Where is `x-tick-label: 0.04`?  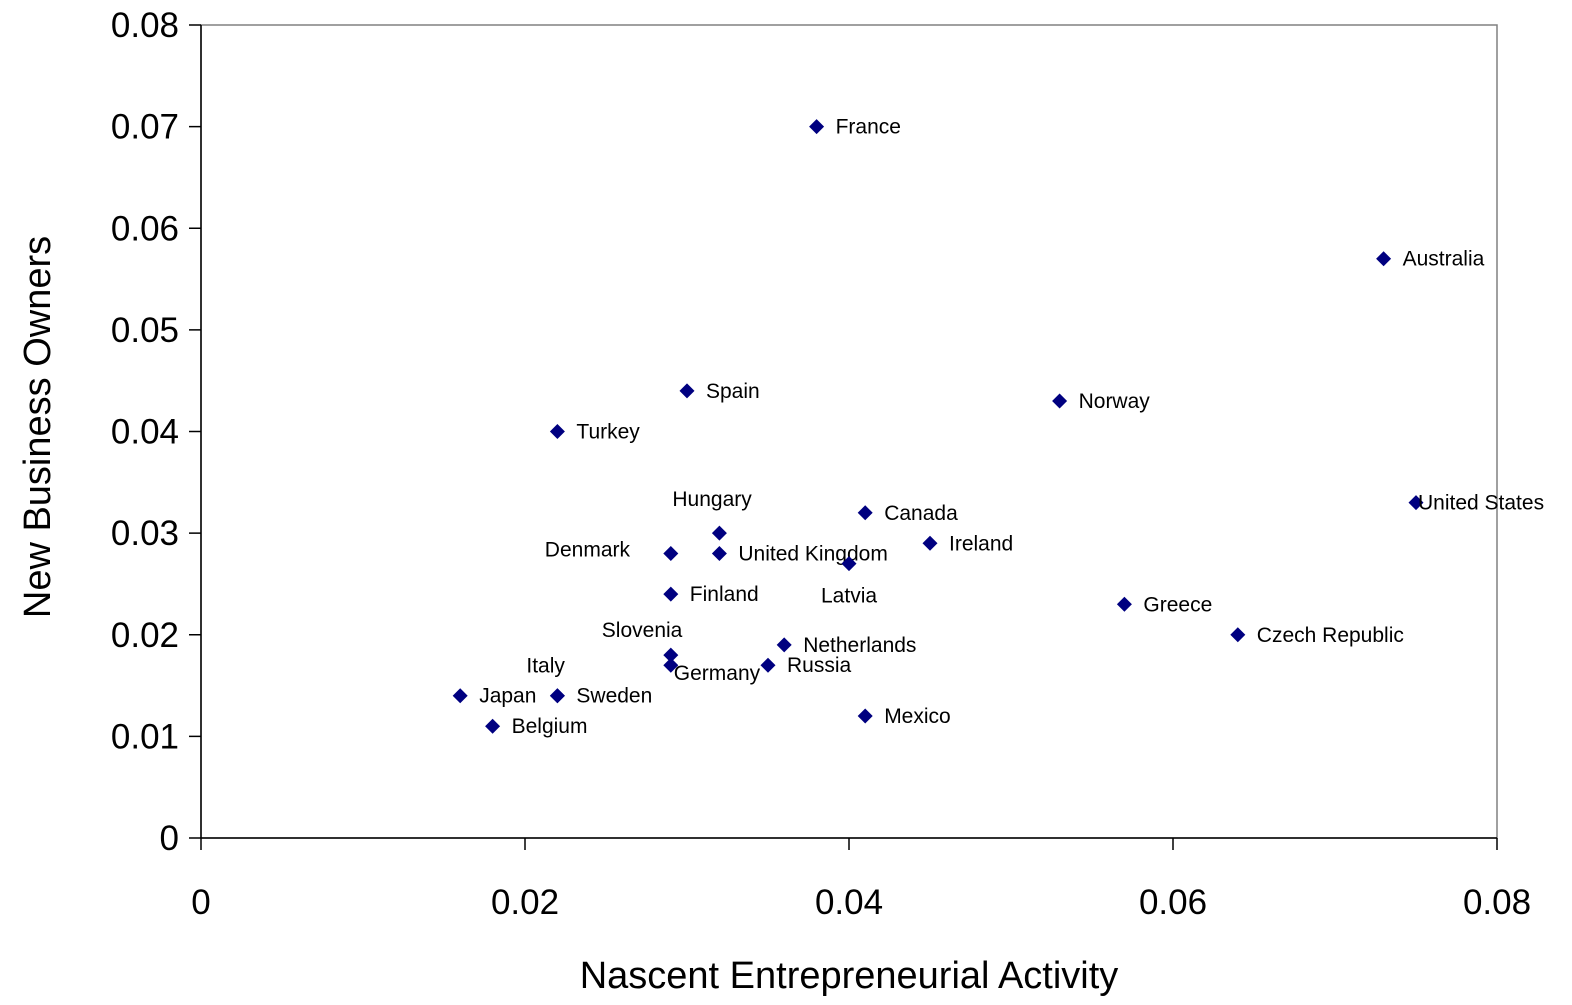 x-tick-label: 0.04 is located at coordinates (849, 902).